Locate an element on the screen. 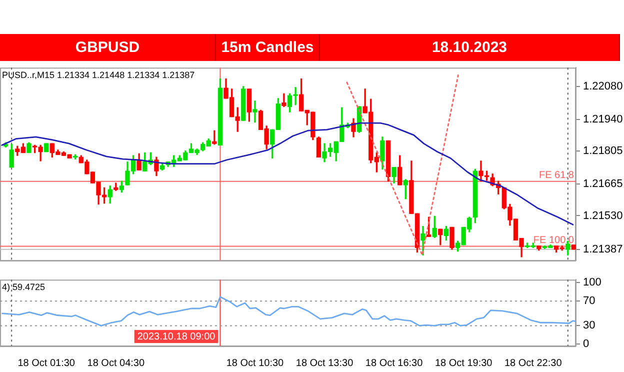 This screenshot has width=624, height=372. chart-title: GBPUSD is located at coordinates (108, 47).